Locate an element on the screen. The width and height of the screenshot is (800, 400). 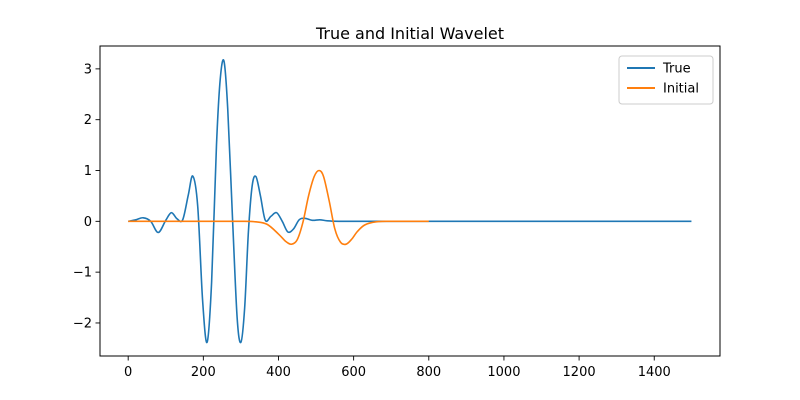
y-tick-label: 3 is located at coordinates (88, 69).